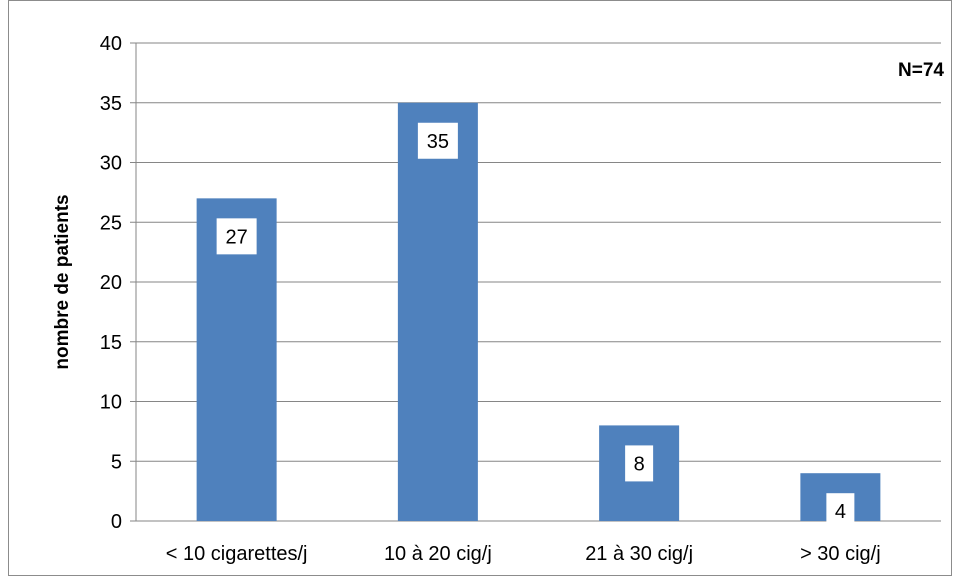 The height and width of the screenshot is (582, 959). Describe the element at coordinates (116, 462) in the screenshot. I see `y-tick-label: 5` at that location.